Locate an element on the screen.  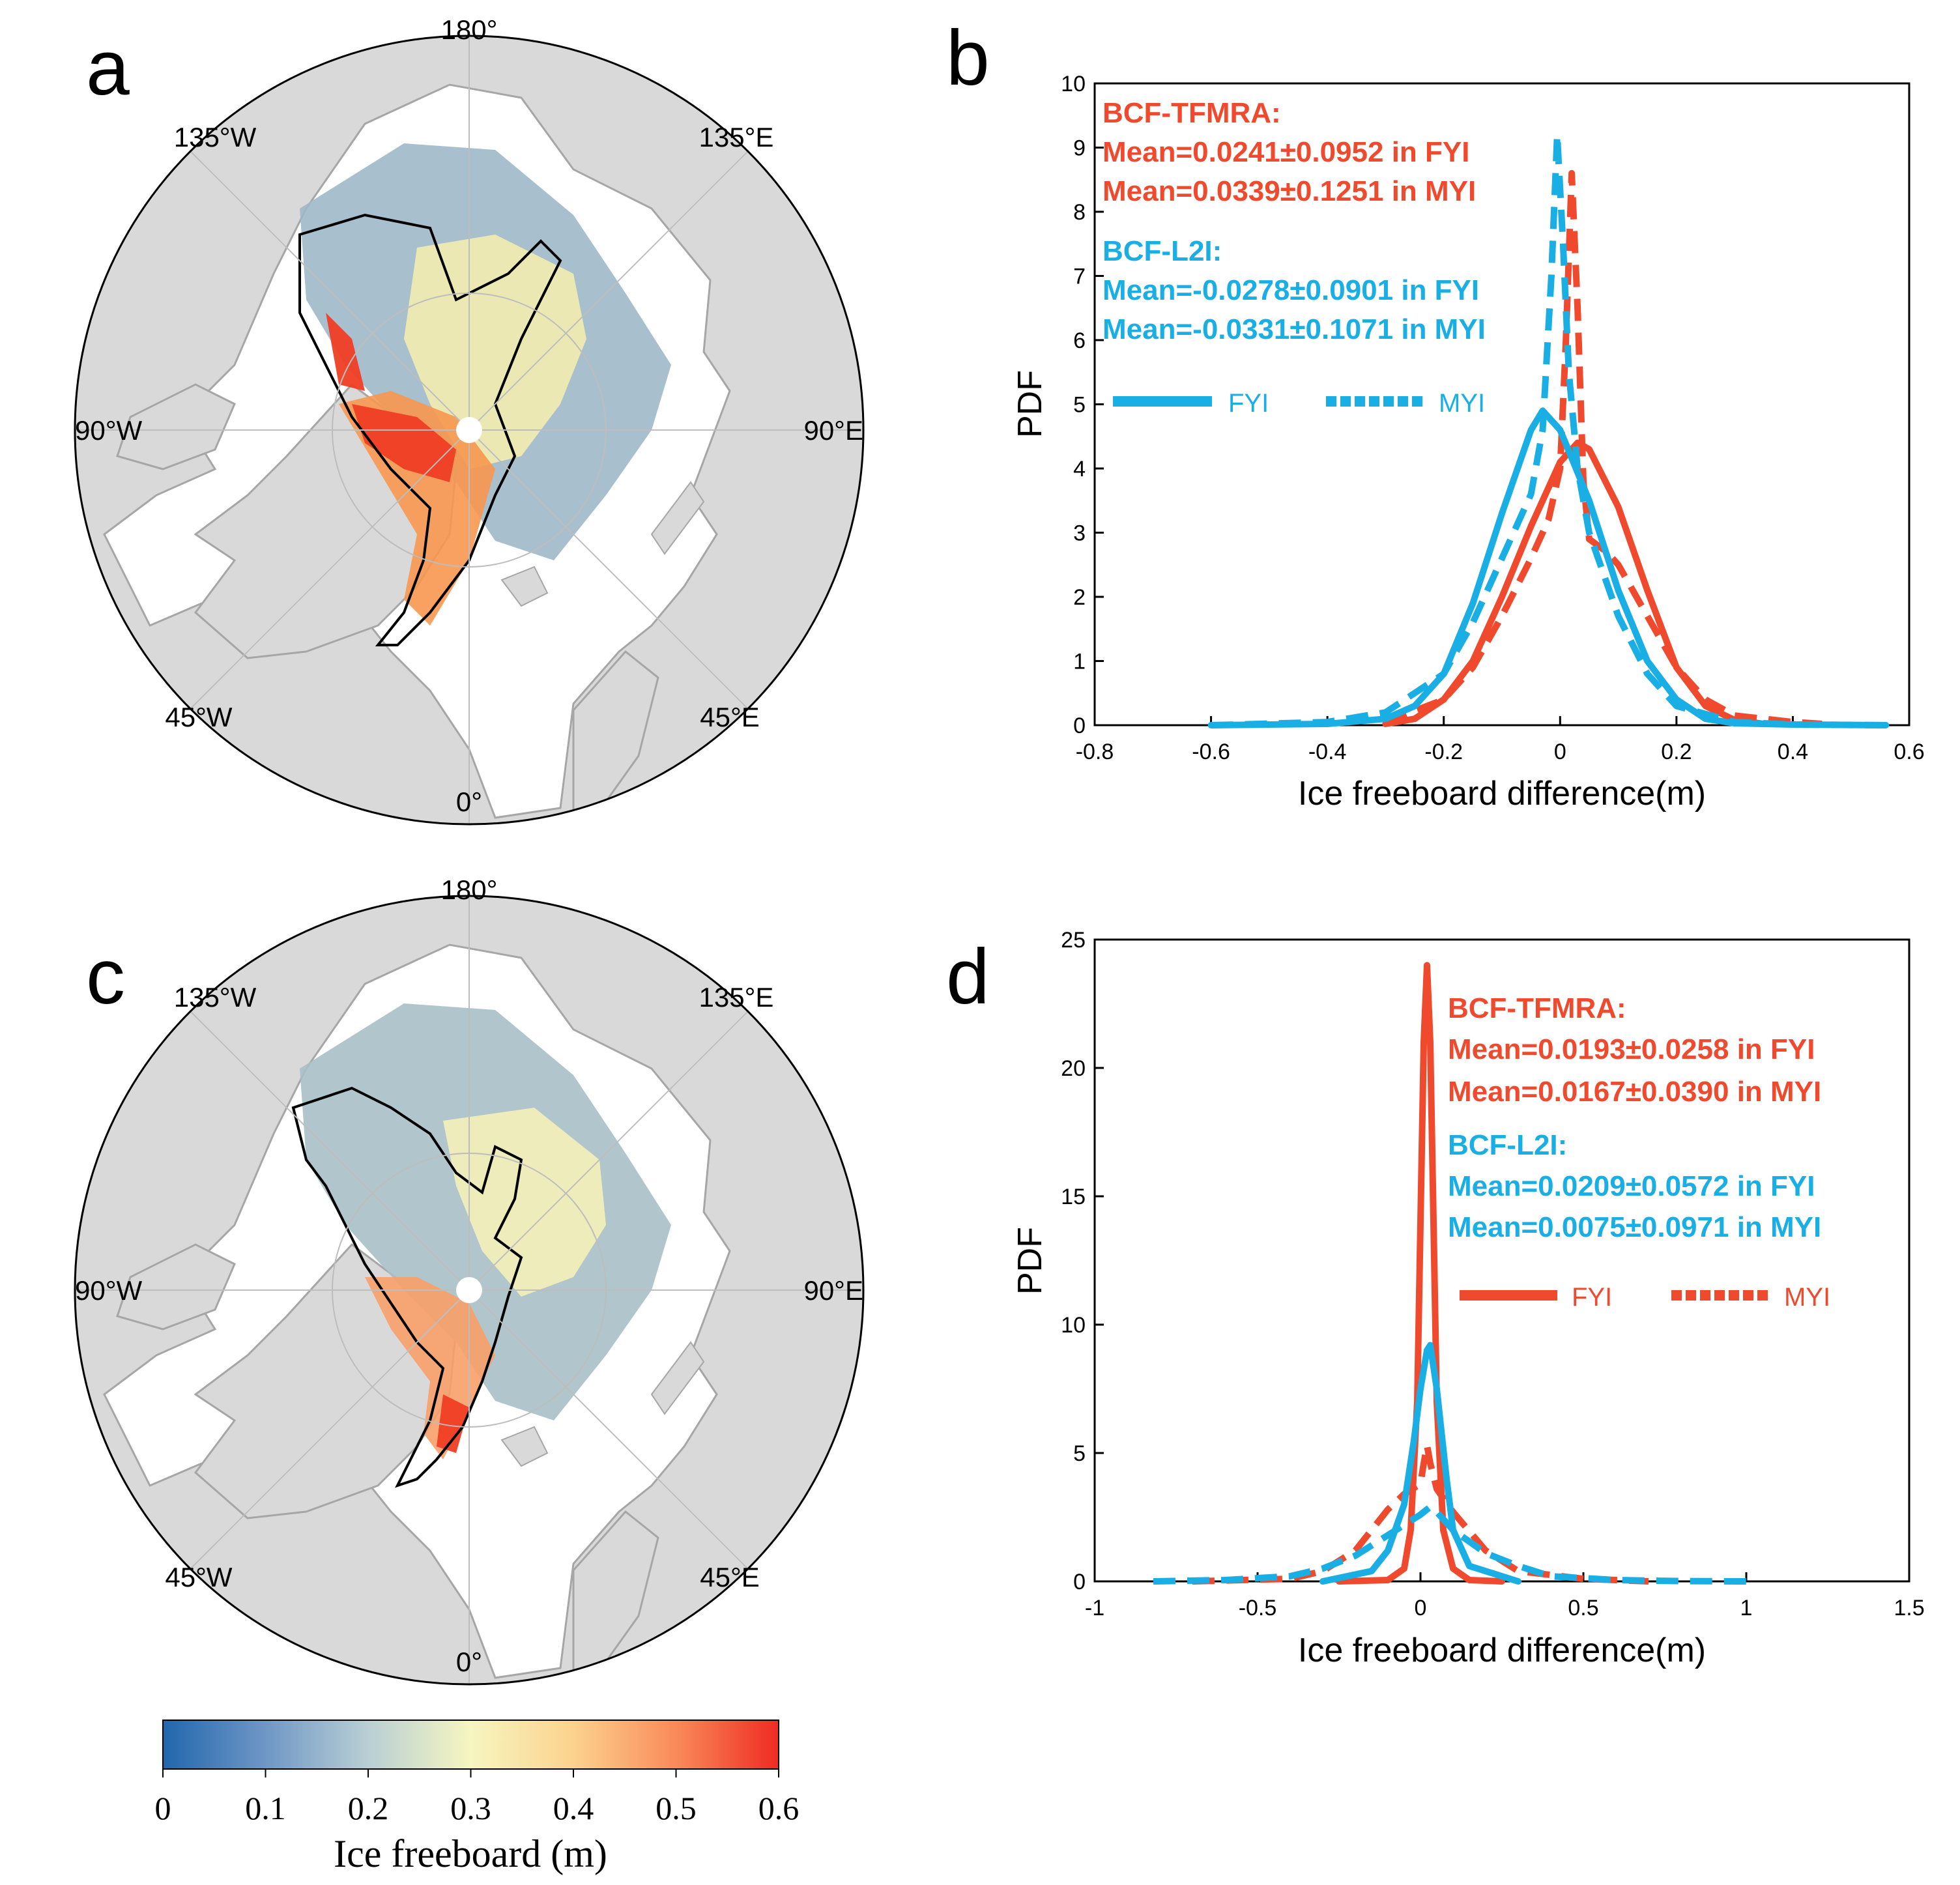
series-line-bcf-l2i-myi is located at coordinates (1548, 429).